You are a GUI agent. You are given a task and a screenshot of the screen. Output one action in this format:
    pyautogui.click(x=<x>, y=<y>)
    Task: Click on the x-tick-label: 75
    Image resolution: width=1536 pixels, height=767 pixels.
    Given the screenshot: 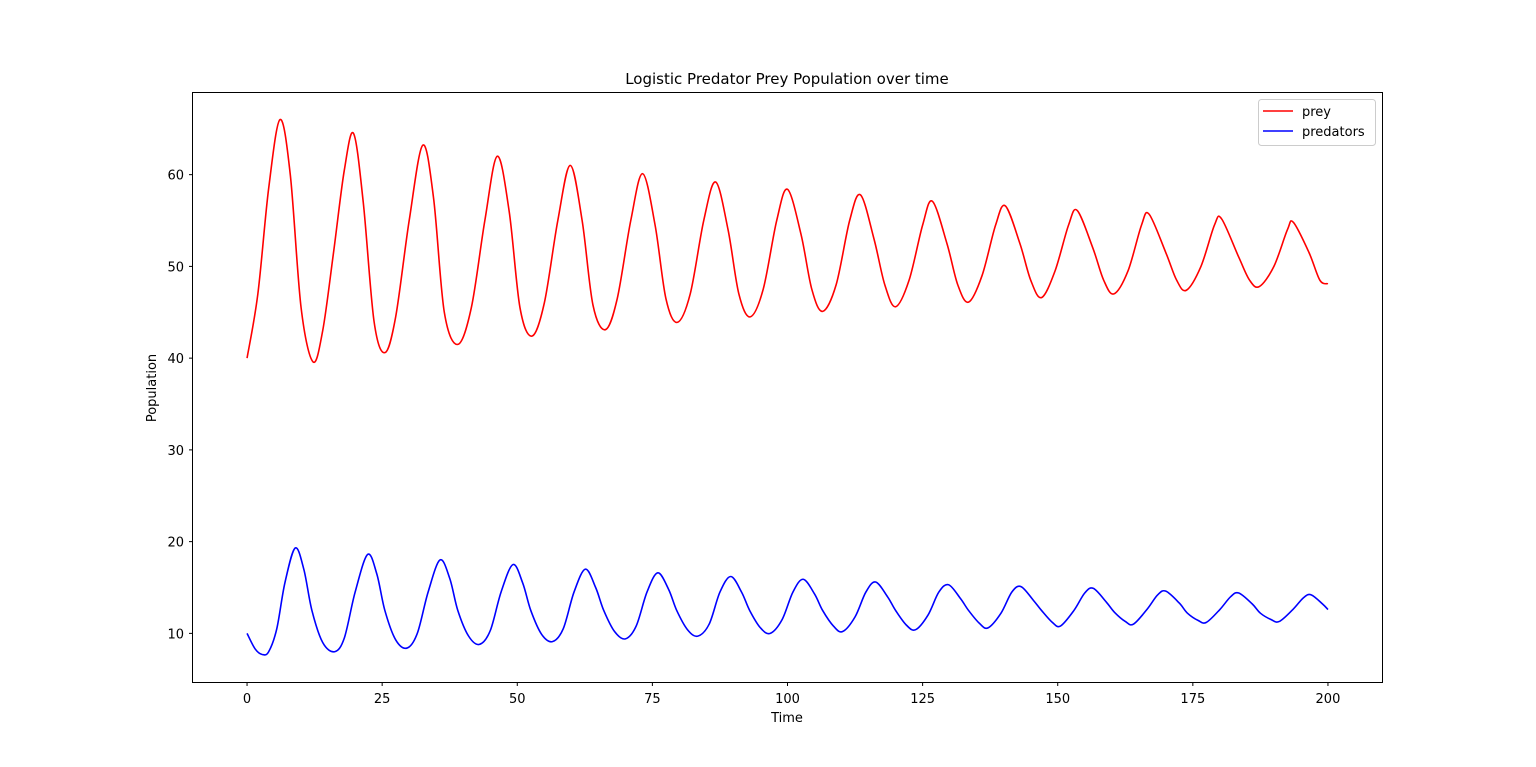 What is the action you would take?
    pyautogui.click(x=652, y=699)
    